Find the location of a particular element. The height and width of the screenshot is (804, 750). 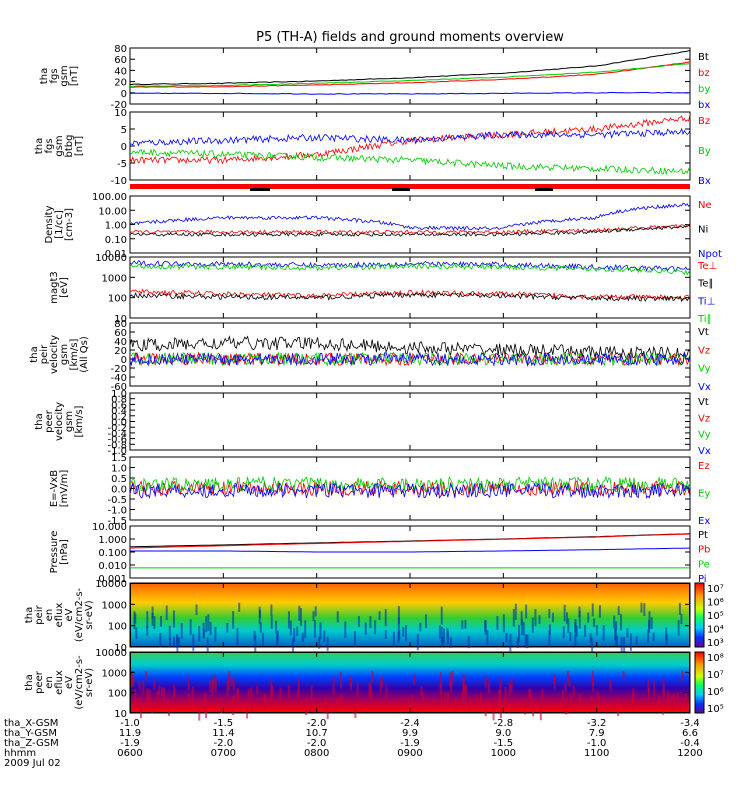

y-tick-label: -0.2 is located at coordinates (117, 428).